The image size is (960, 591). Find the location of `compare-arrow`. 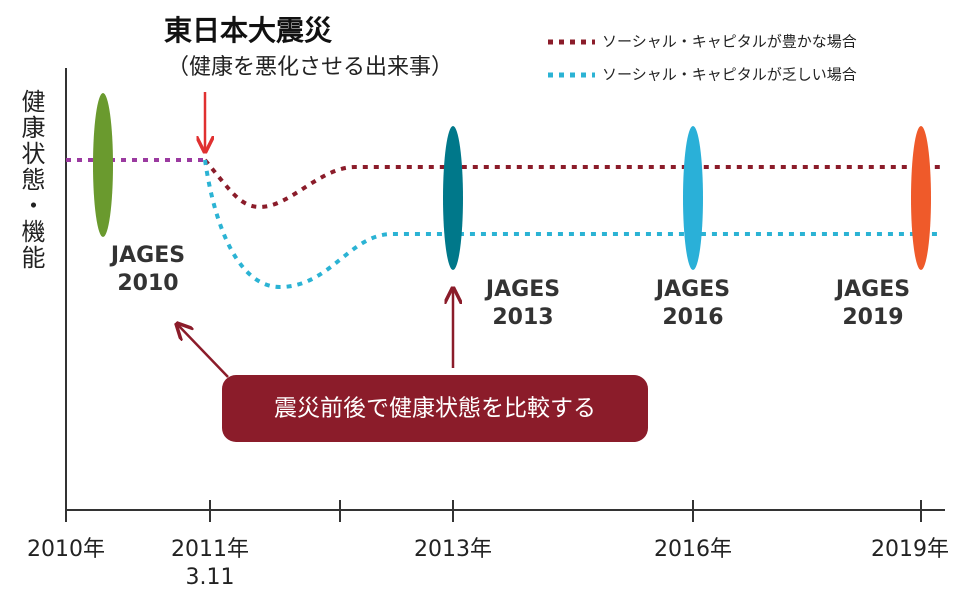

compare-arrow is located at coordinates (203, 351).